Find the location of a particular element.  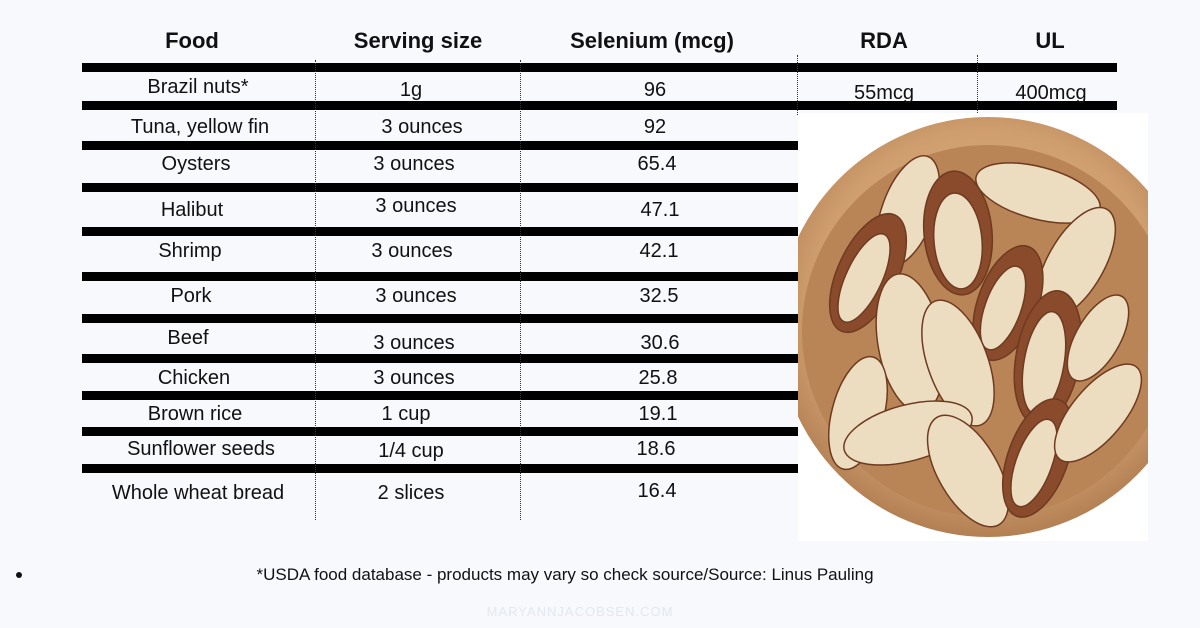

header-serving-size: Serving size is located at coordinates (418, 40).